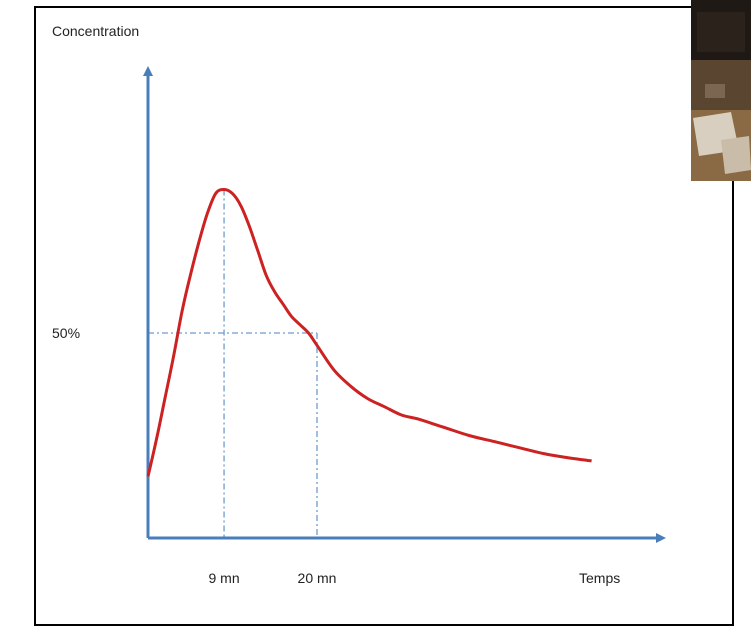 Image resolution: width=751 pixels, height=626 pixels. Describe the element at coordinates (721, 90) in the screenshot. I see `photo-thumbnail` at that location.